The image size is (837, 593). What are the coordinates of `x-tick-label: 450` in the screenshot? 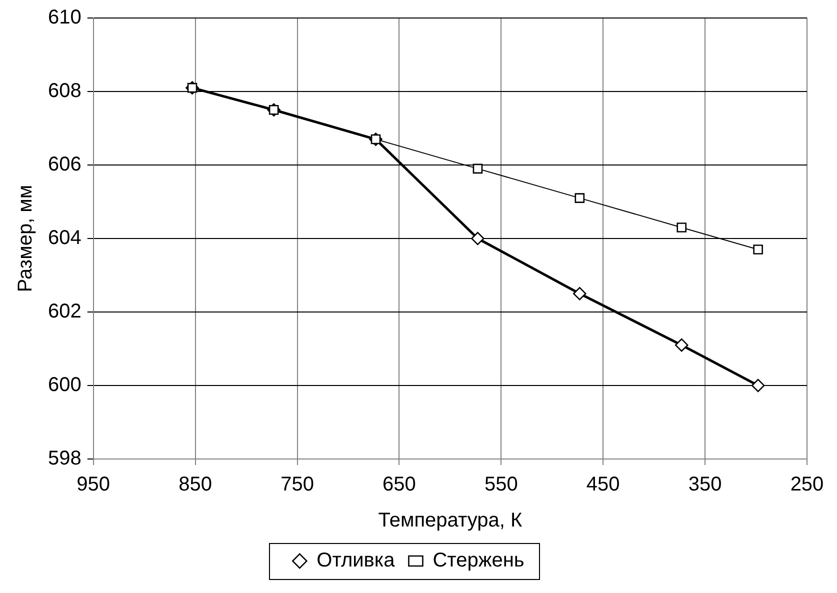 It's located at (603, 485).